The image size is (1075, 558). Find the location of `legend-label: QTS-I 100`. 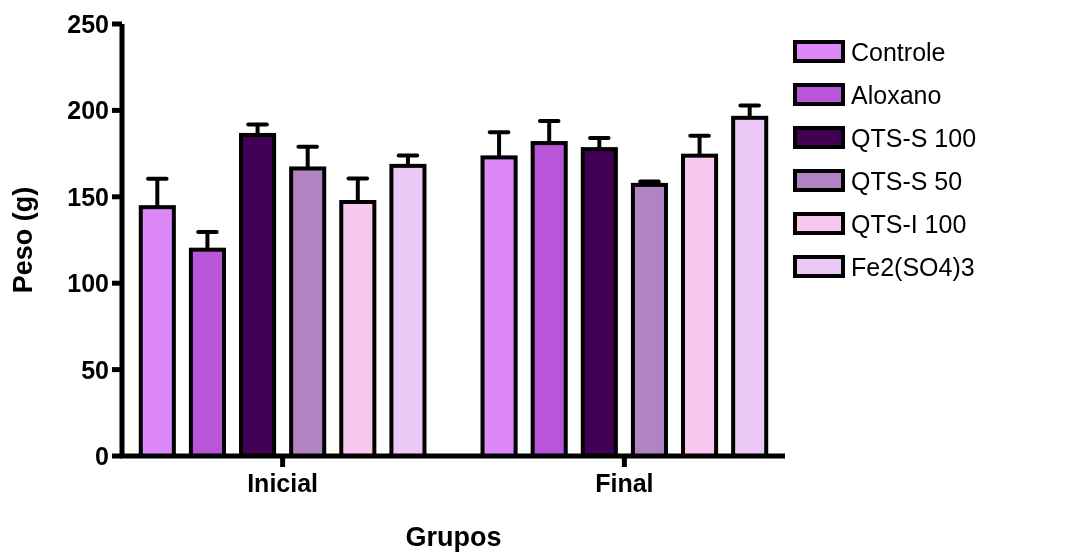

legend-label: QTS-I 100 is located at coordinates (909, 224).